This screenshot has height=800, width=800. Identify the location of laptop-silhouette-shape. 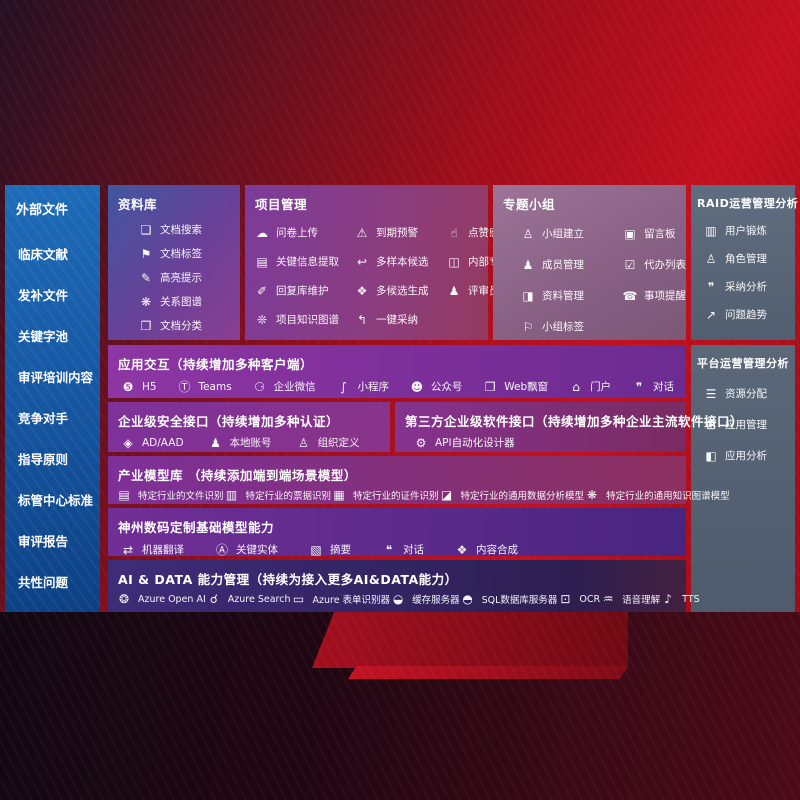
(470, 640).